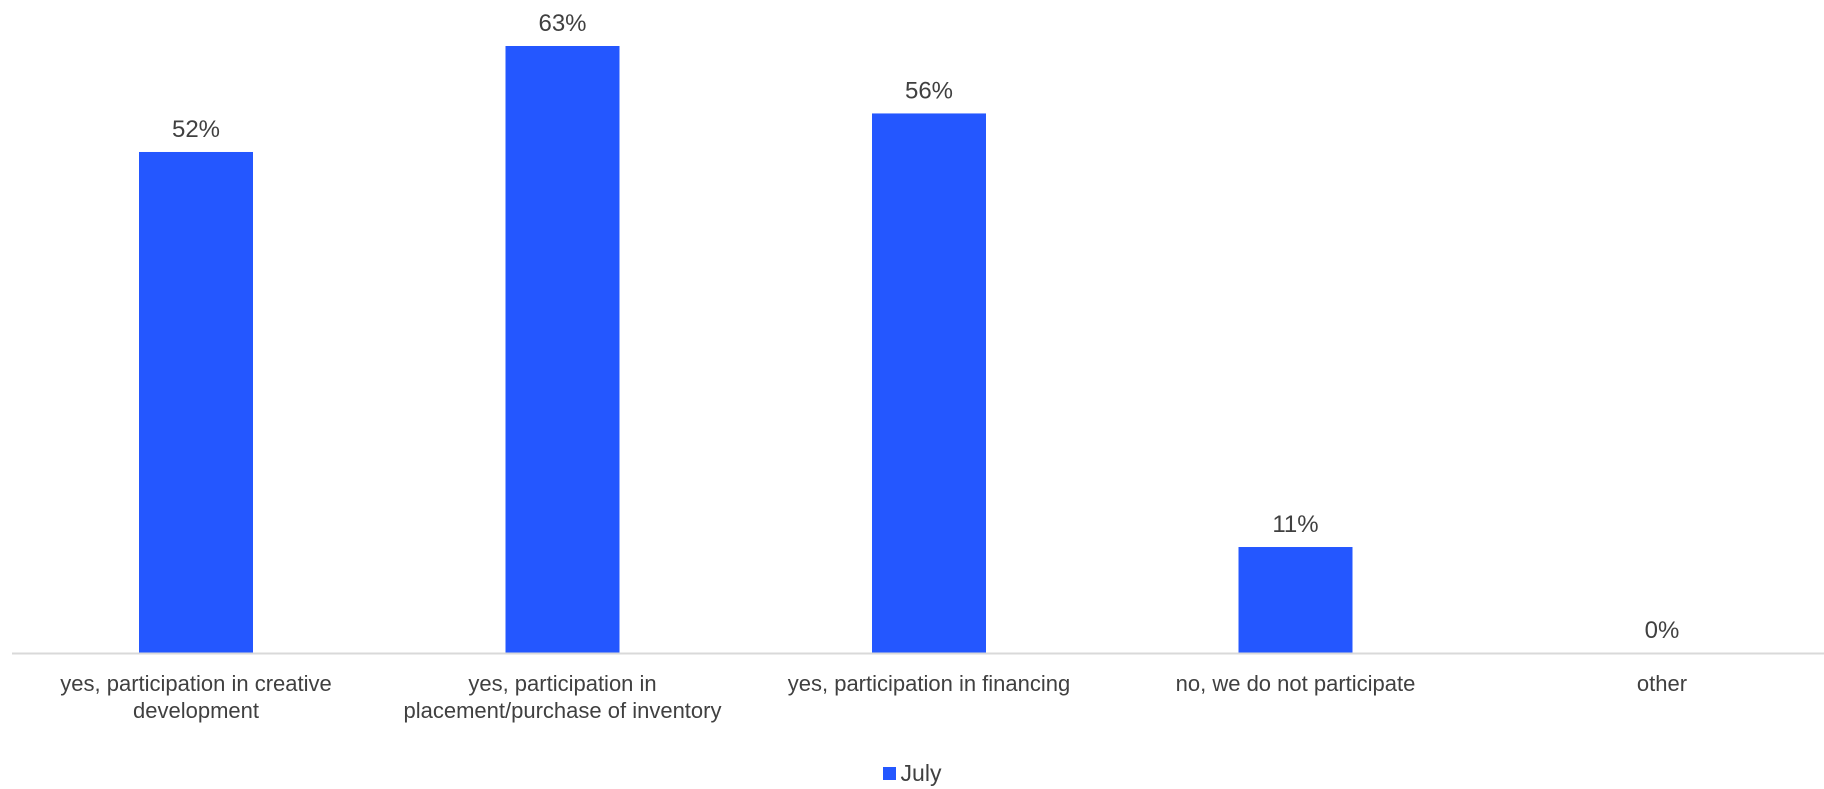 Image resolution: width=1824 pixels, height=789 pixels. I want to click on category-label: no, we do not participate, so click(1295, 683).